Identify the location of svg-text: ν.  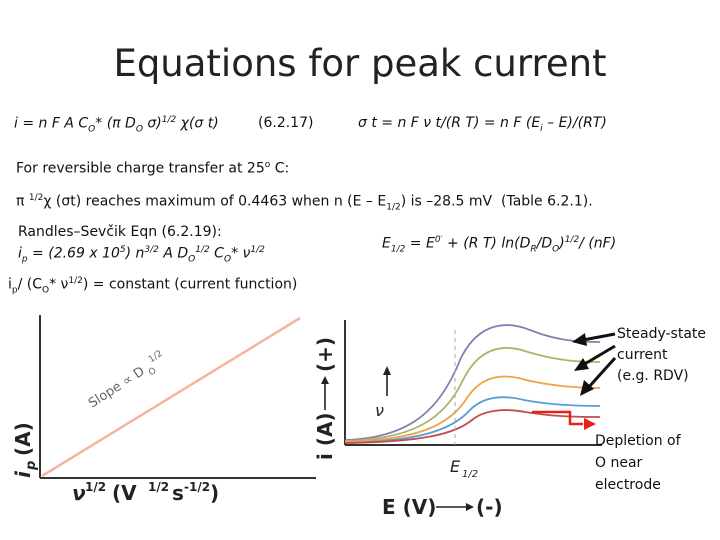
(79, 493).